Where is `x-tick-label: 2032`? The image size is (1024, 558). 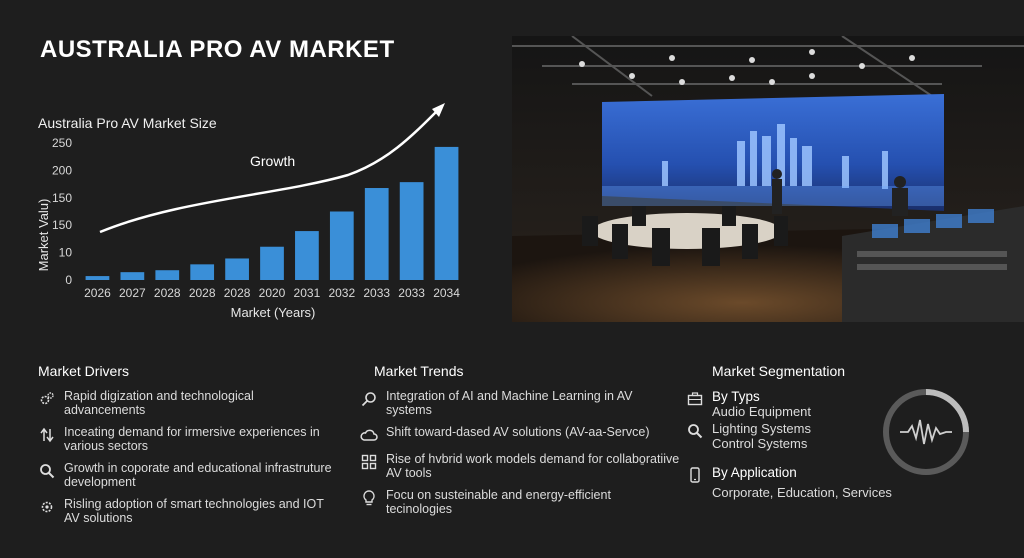
x-tick-label: 2032 is located at coordinates (341, 293).